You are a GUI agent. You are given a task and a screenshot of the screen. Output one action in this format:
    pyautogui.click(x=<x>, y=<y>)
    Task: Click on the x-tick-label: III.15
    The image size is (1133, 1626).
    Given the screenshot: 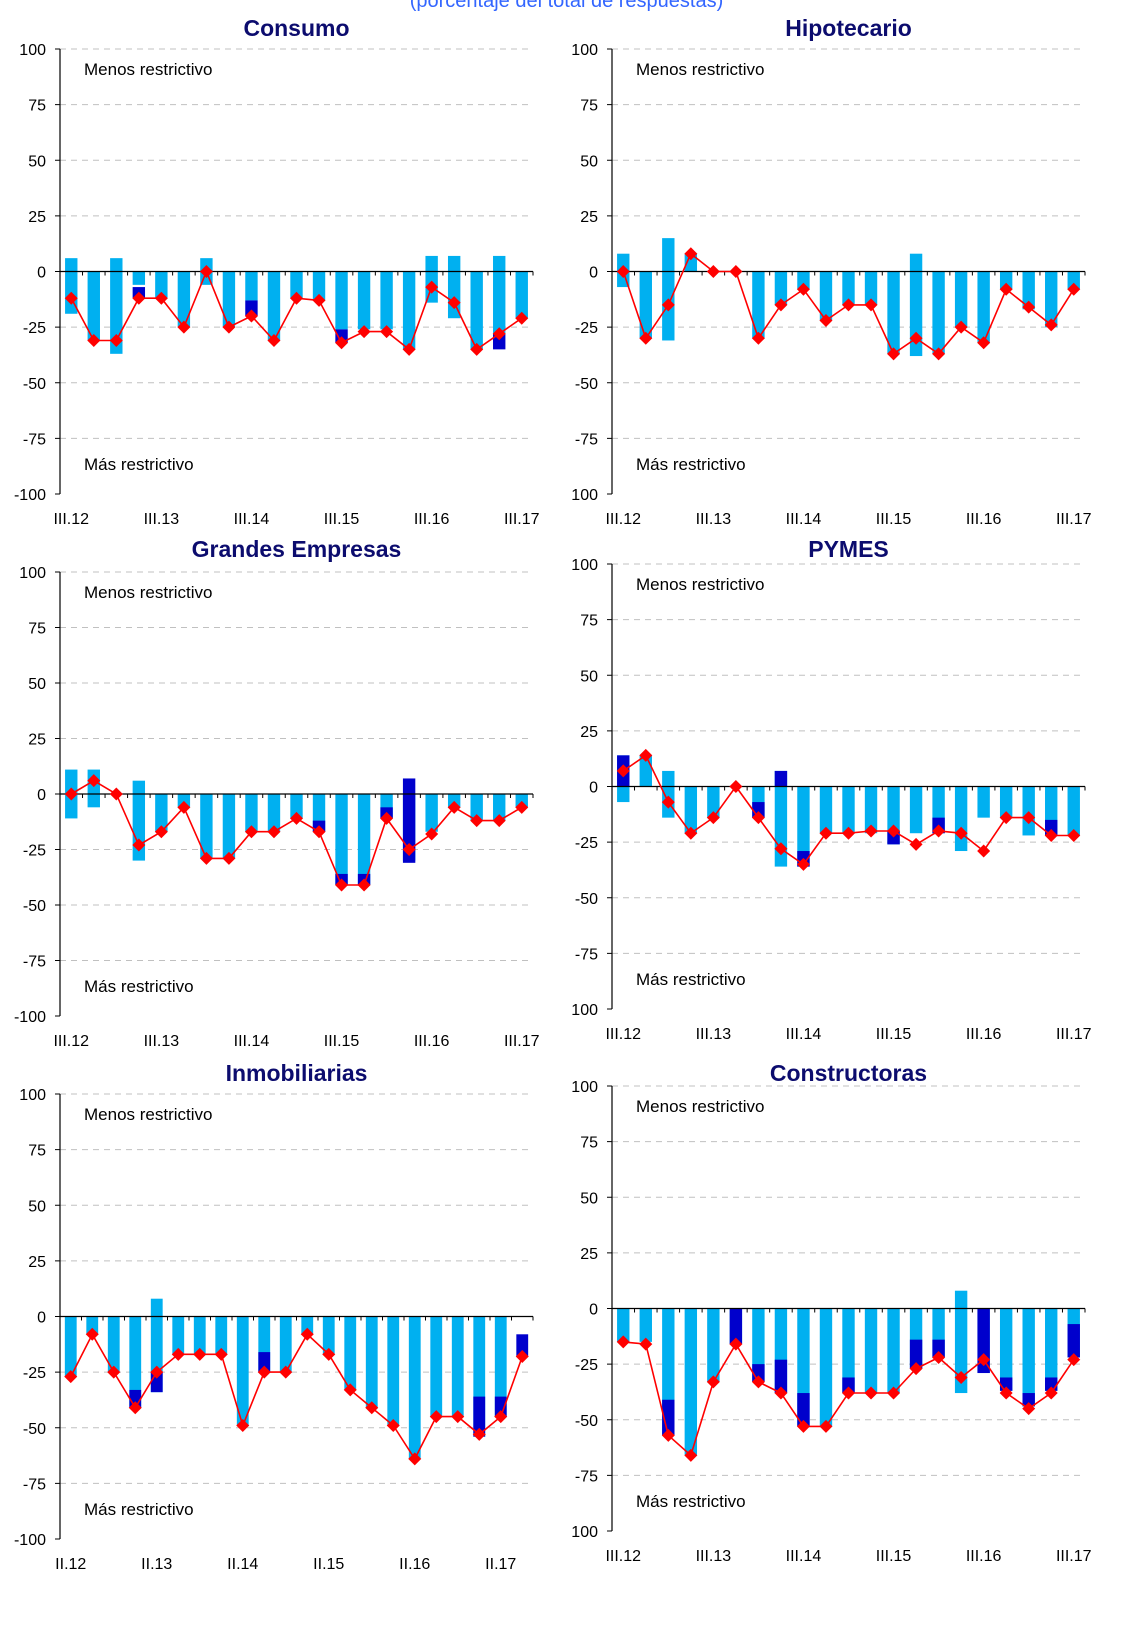 What is the action you would take?
    pyautogui.click(x=342, y=519)
    